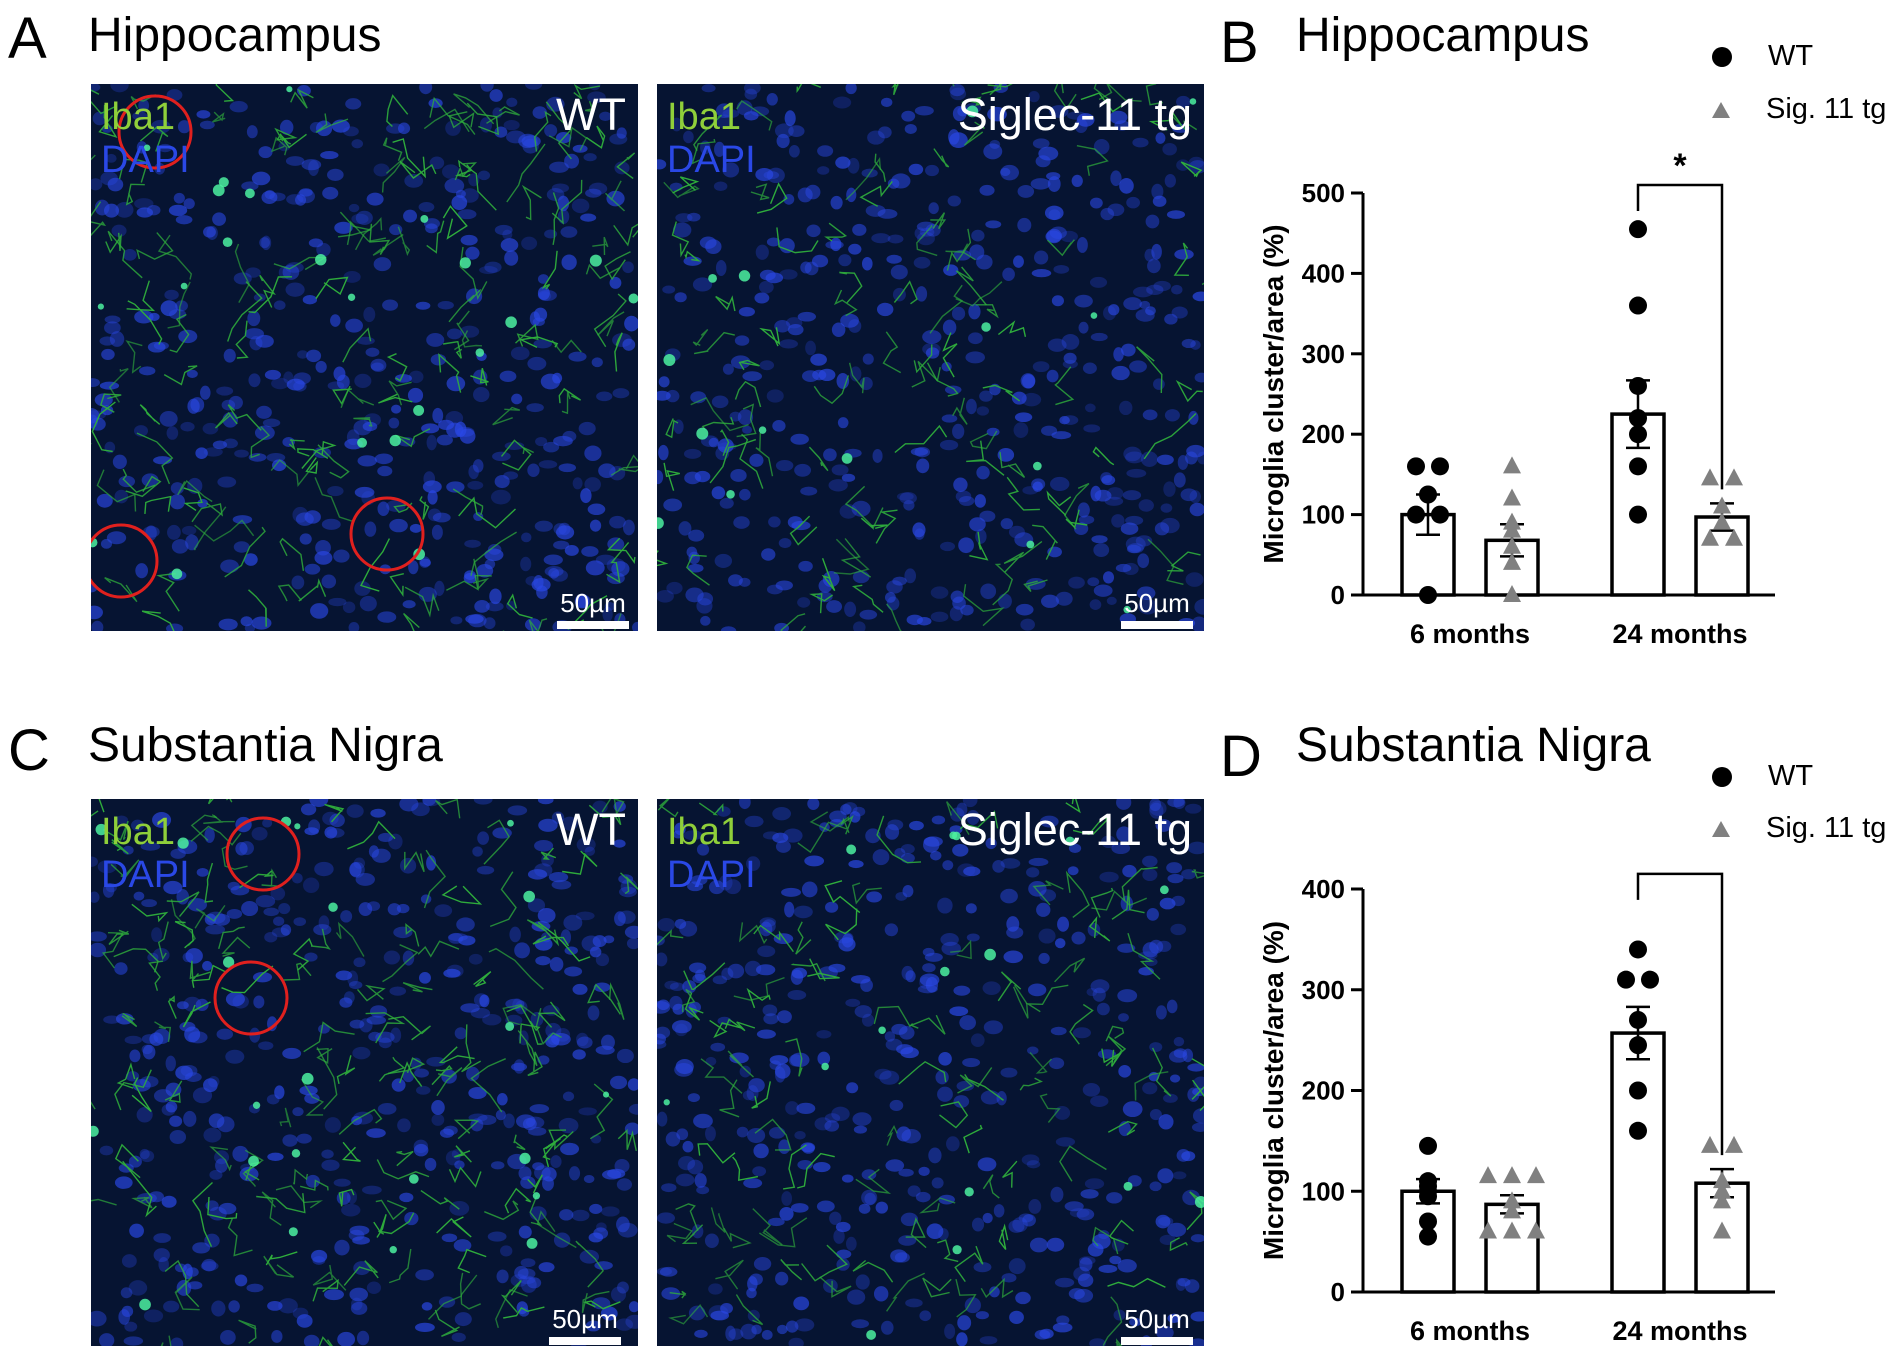 This screenshot has width=1902, height=1354. Describe the element at coordinates (1323, 515) in the screenshot. I see `y-tick-label: 100` at that location.